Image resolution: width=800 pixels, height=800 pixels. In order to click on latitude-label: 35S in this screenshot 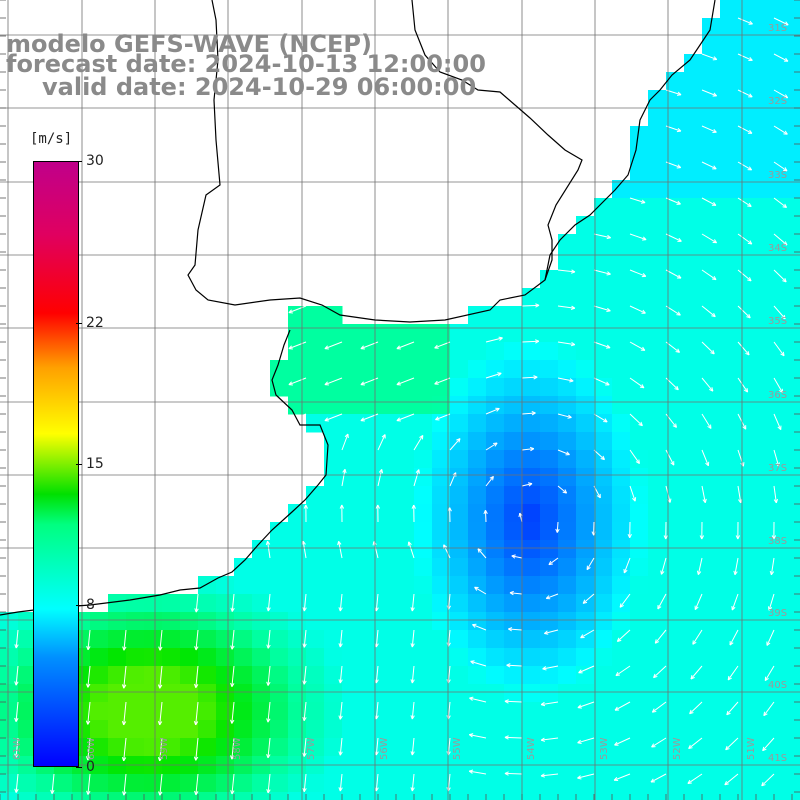, I will do `click(777, 321)`.